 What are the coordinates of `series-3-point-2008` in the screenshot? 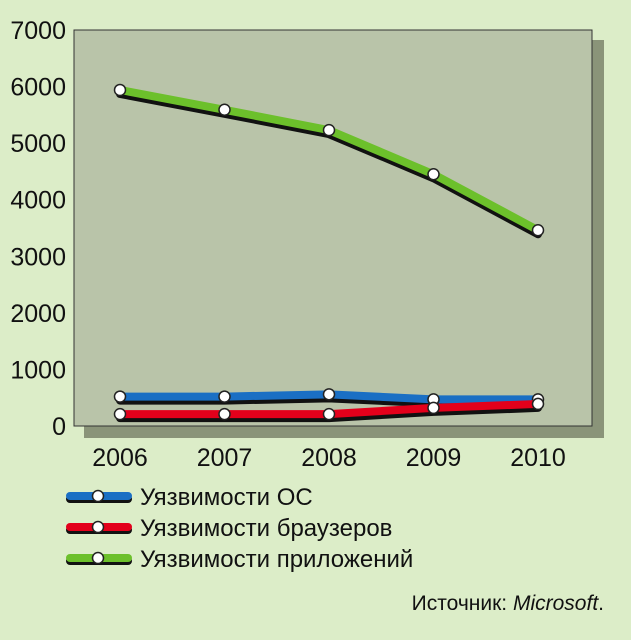 It's located at (329, 130).